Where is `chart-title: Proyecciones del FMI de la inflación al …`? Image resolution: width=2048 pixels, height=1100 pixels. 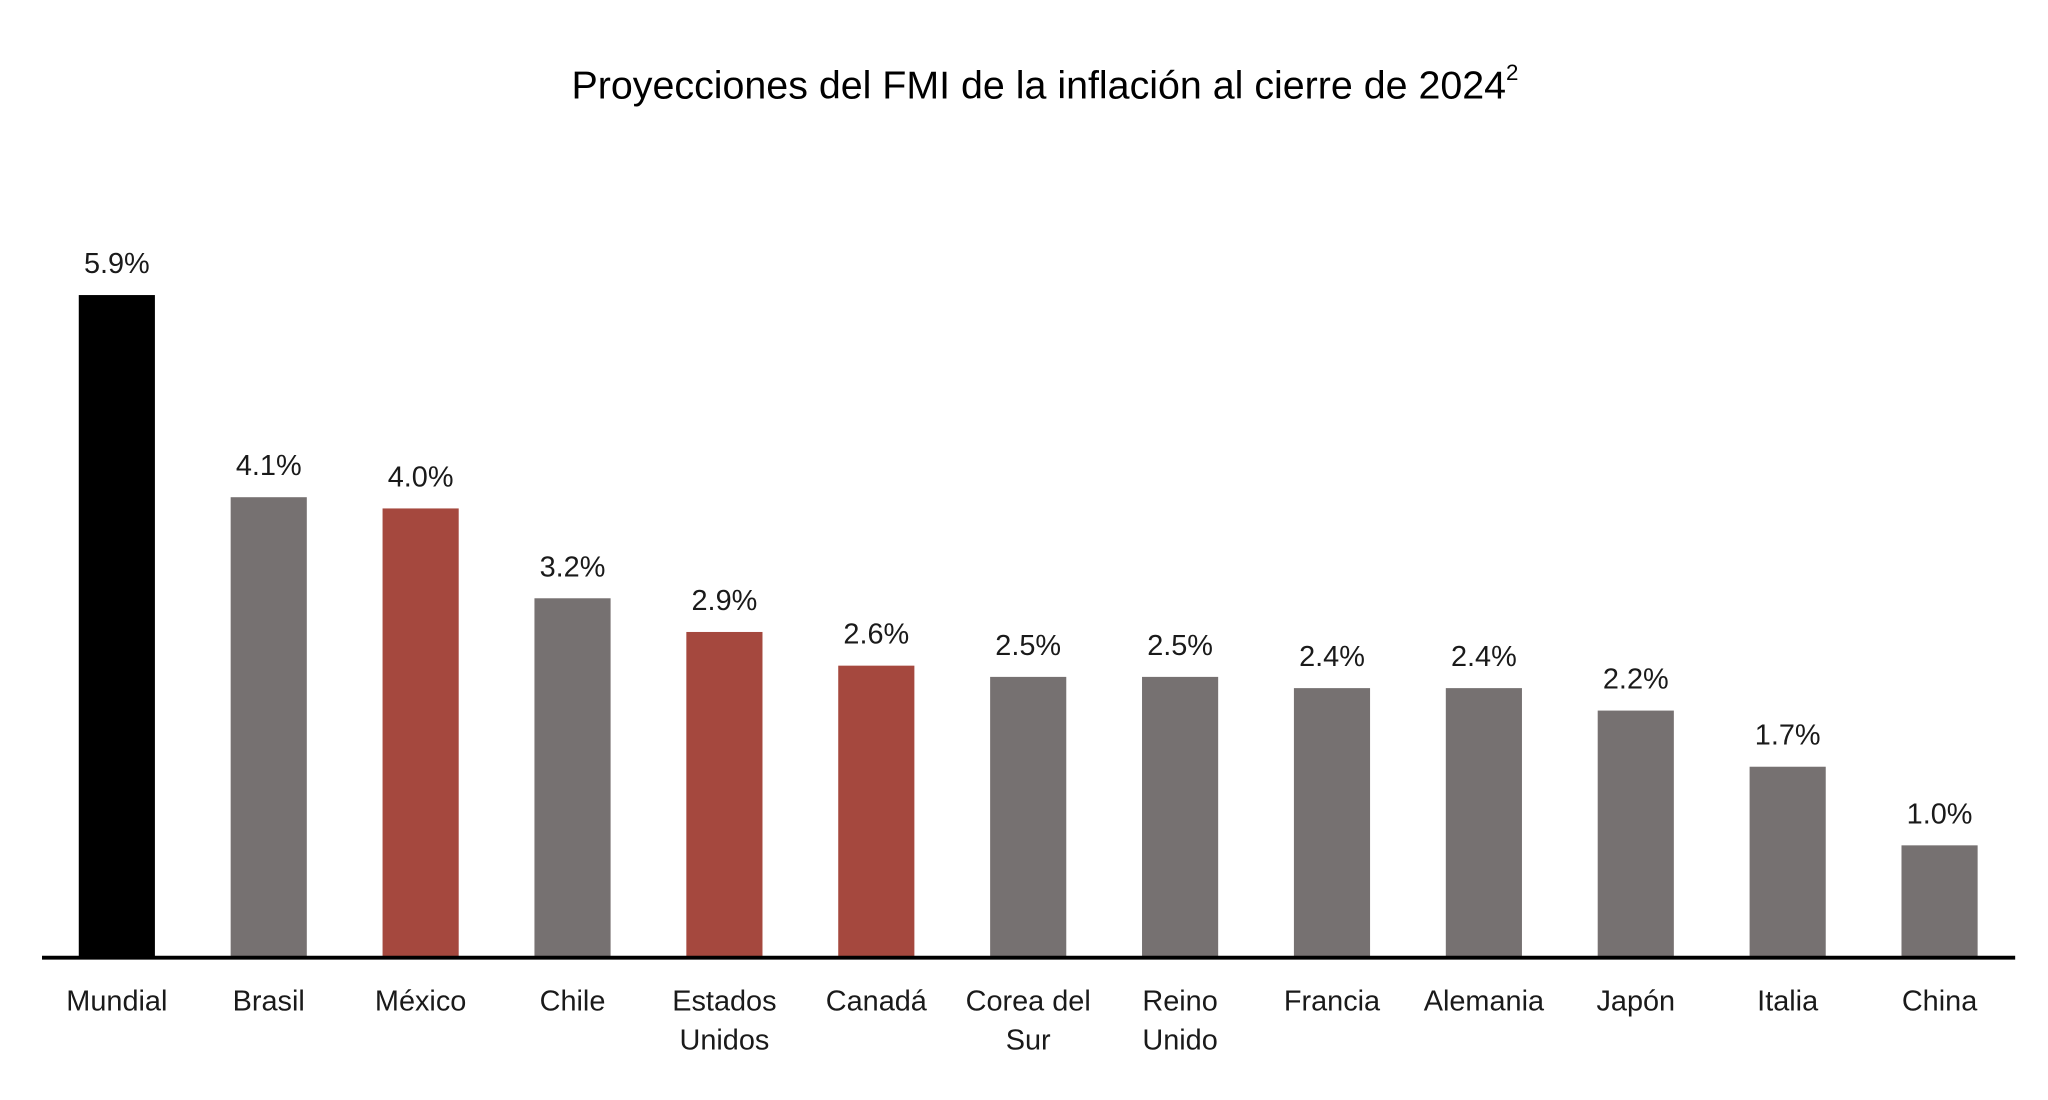
chart-title: Proyecciones del FMI de la inflación al … is located at coordinates (1045, 83).